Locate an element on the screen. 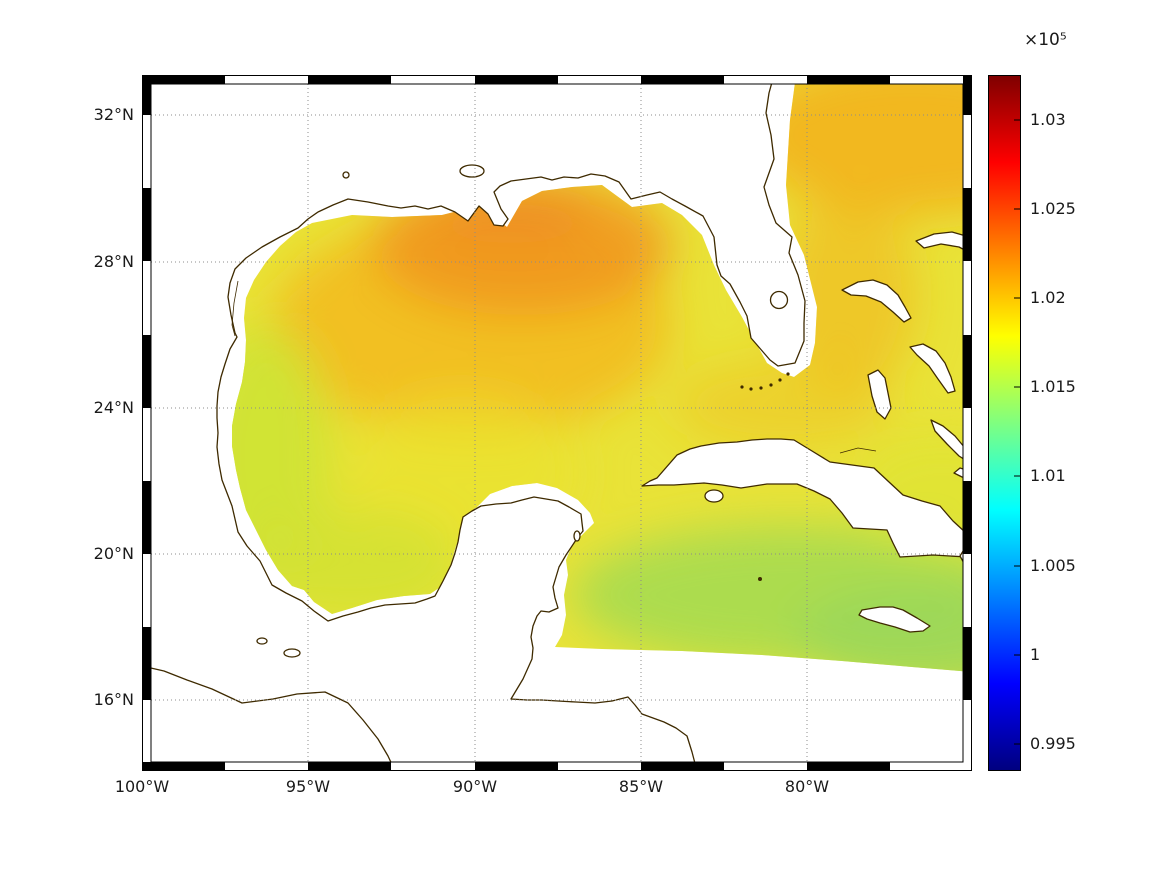  colorbar is located at coordinates (1004, 423).